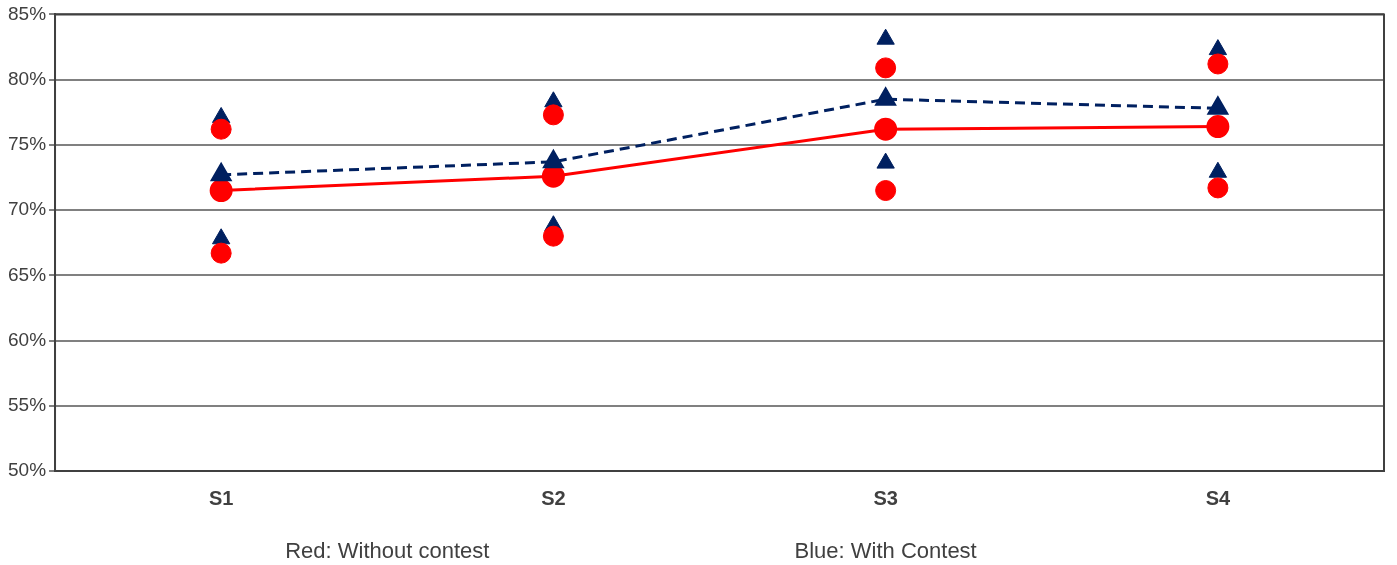 Image resolution: width=1397 pixels, height=565 pixels. What do you see at coordinates (27, 78) in the screenshot?
I see `y-tick-label: 80%` at bounding box center [27, 78].